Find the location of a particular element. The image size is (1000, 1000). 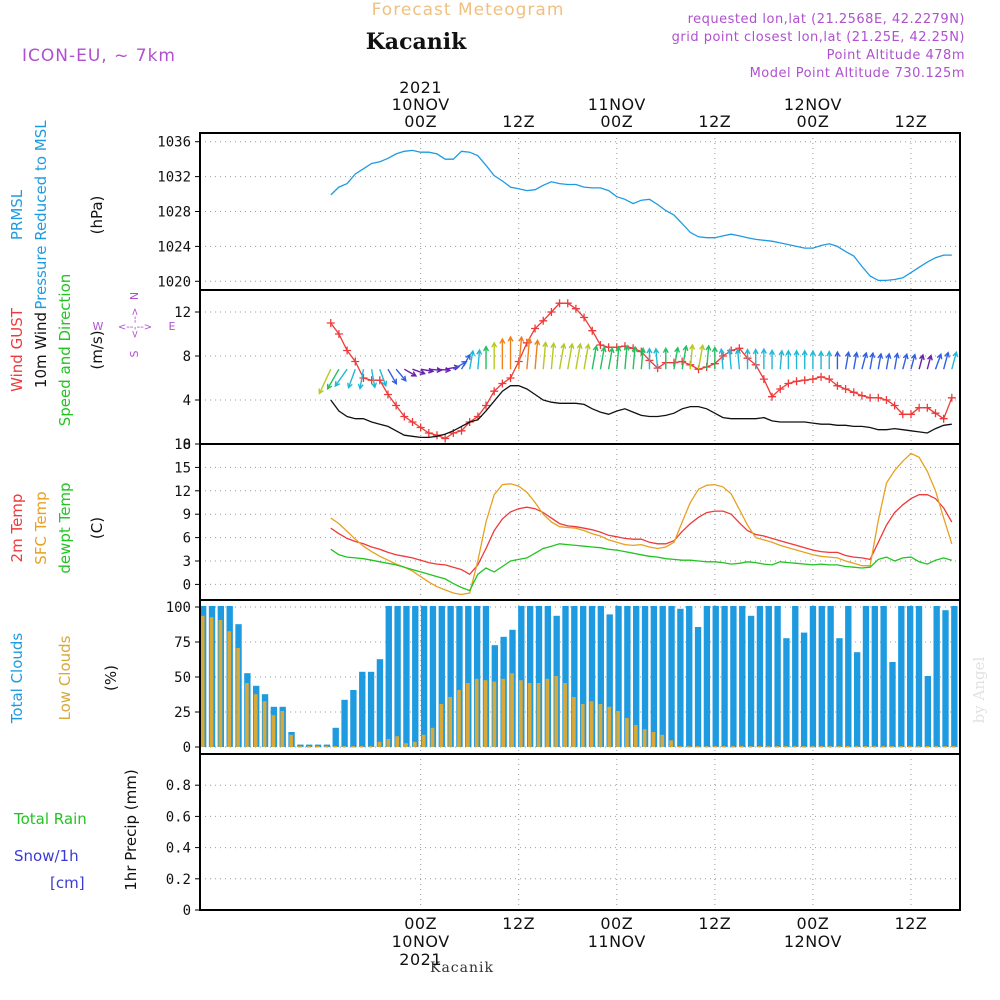

y-tick-label: 1036 is located at coordinates (174, 143).